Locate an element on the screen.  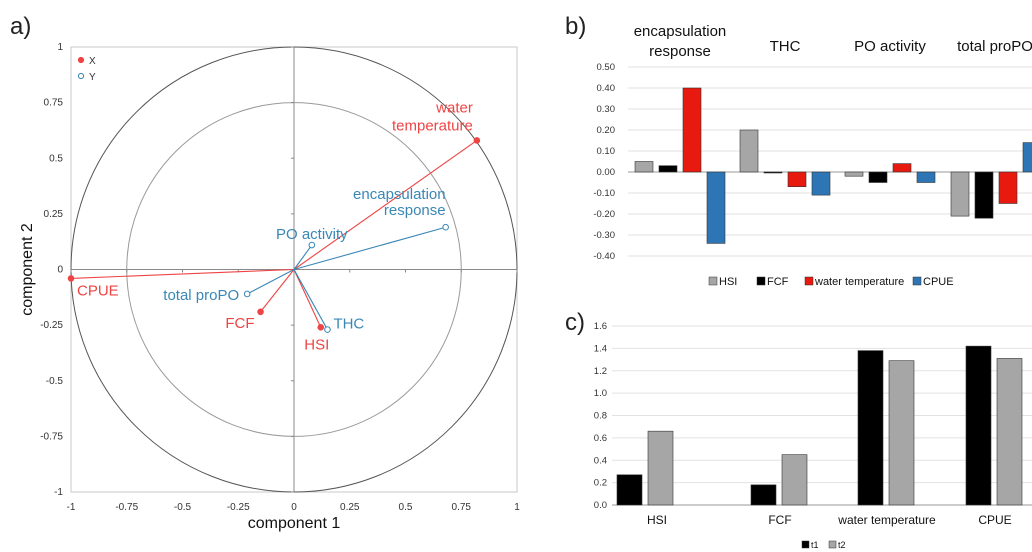
y-tick-label: 0.25 is located at coordinates (54, 214).